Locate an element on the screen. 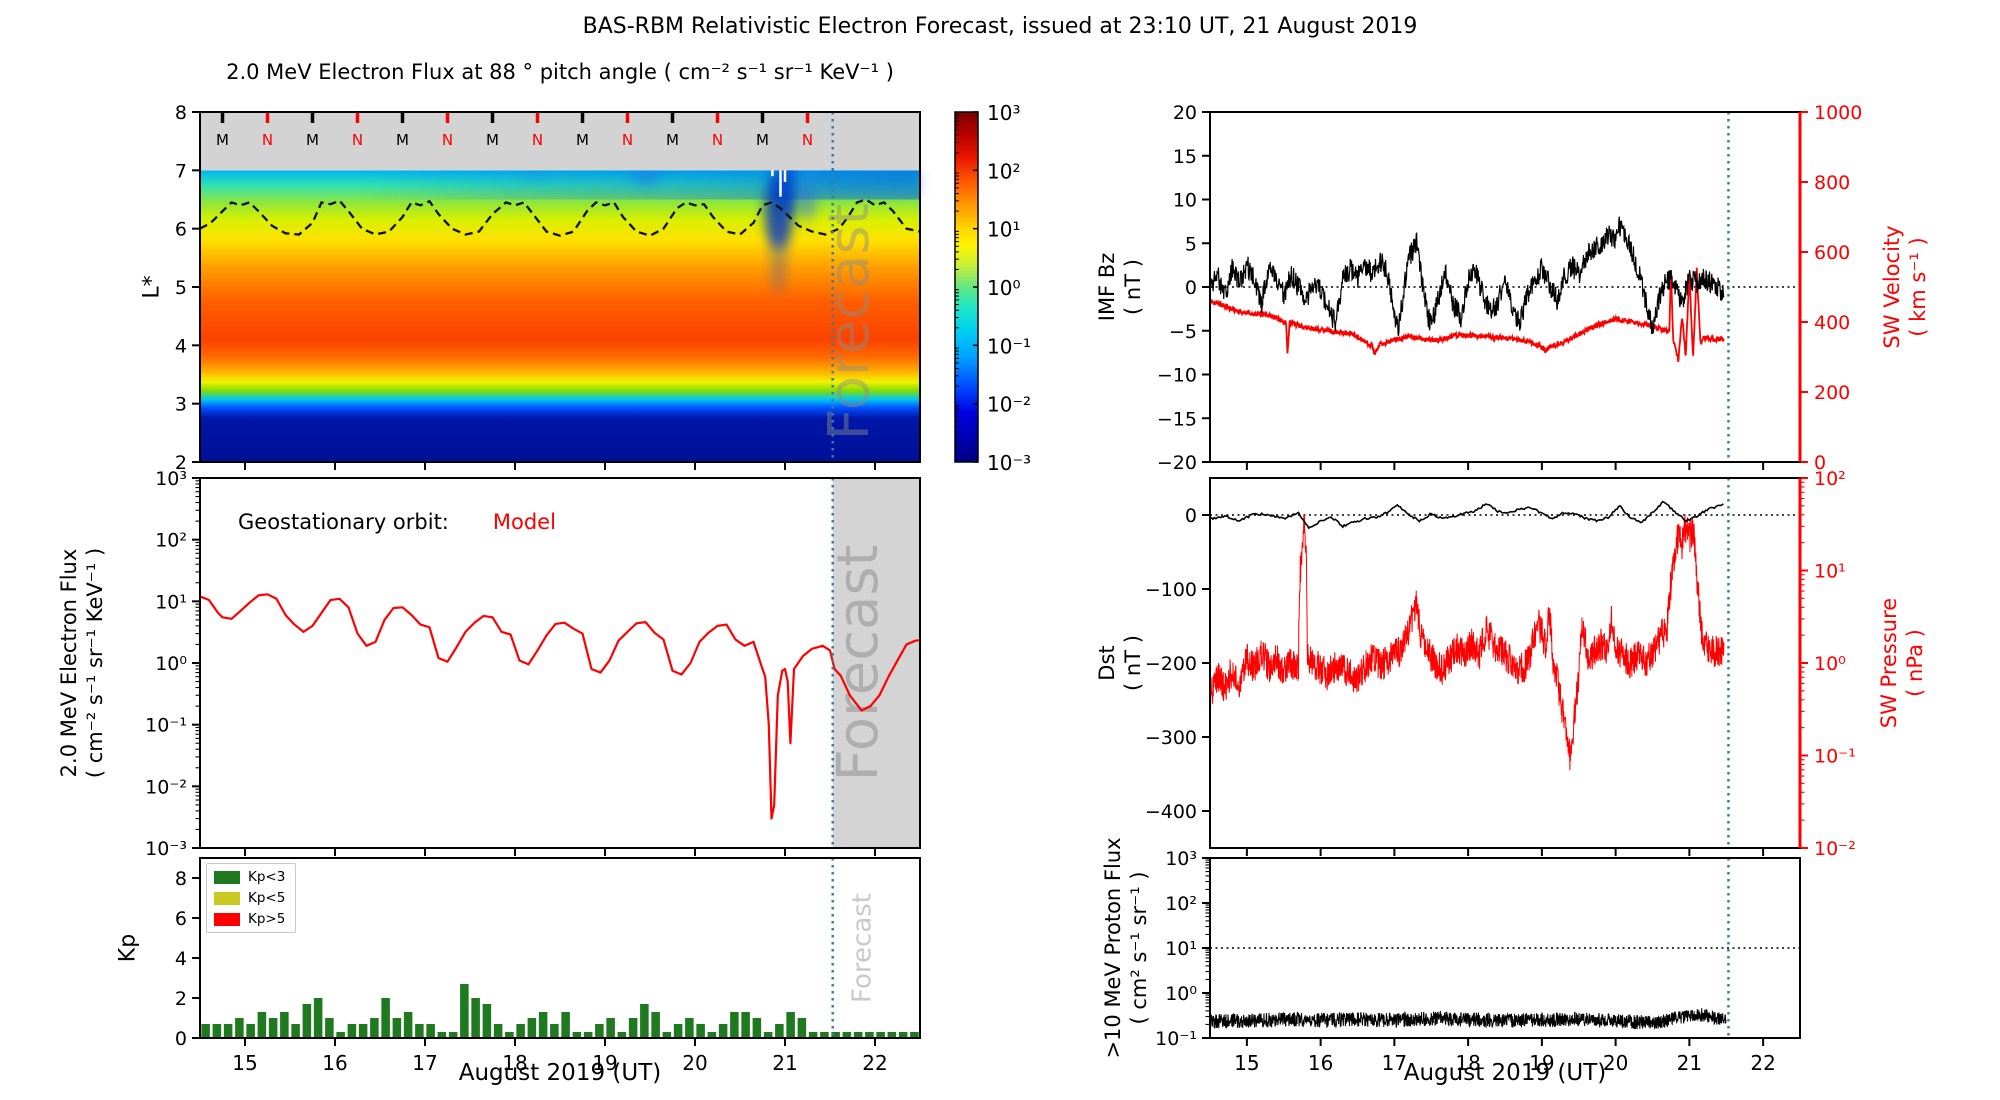 This screenshot has height=1100, width=2000. svg-text: 10² is located at coordinates (1181, 904).